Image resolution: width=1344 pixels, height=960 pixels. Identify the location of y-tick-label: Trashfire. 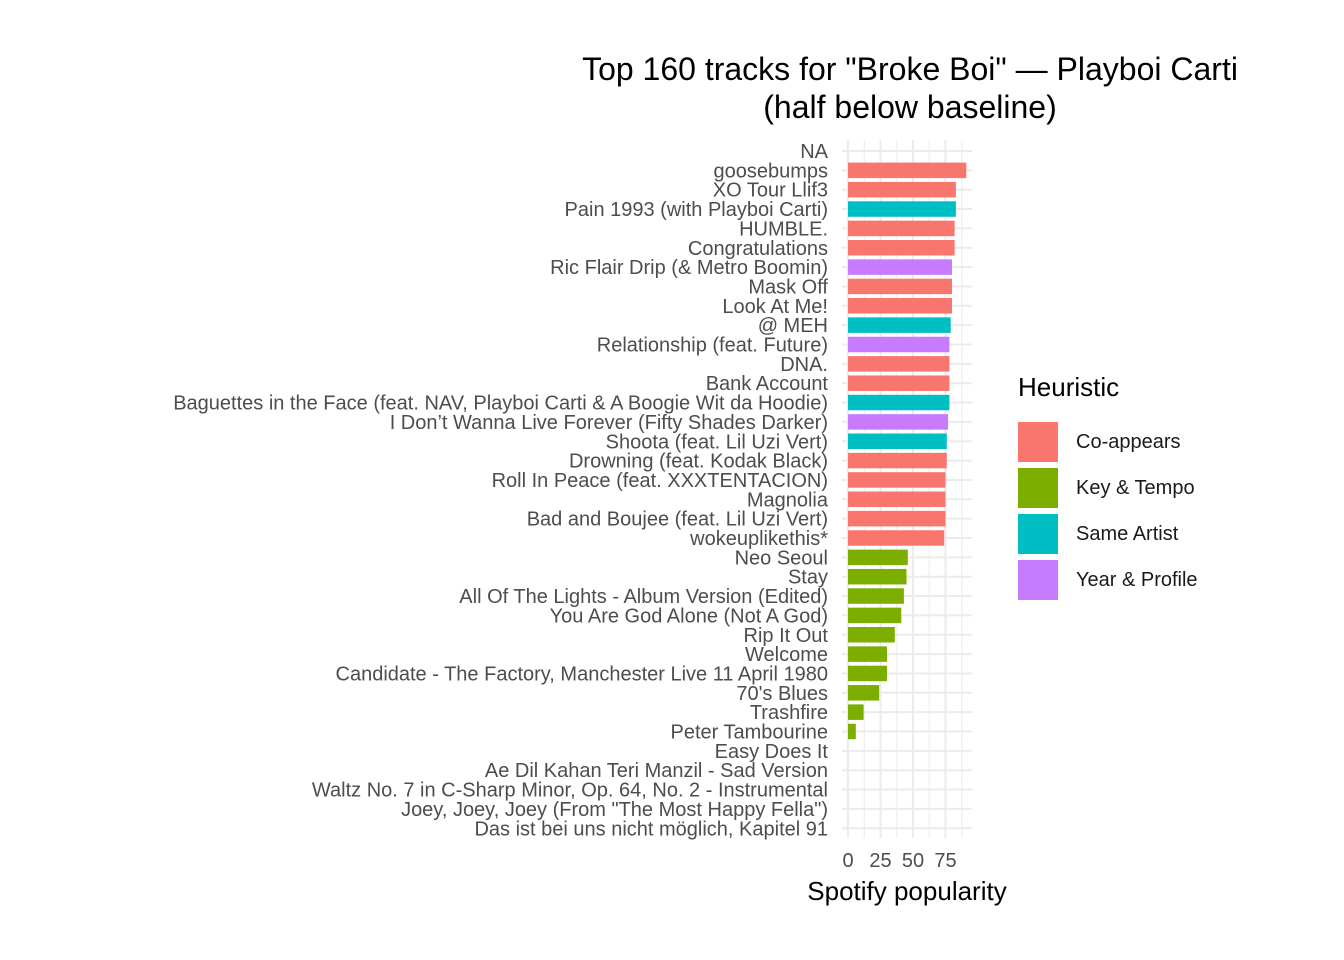
(789, 713).